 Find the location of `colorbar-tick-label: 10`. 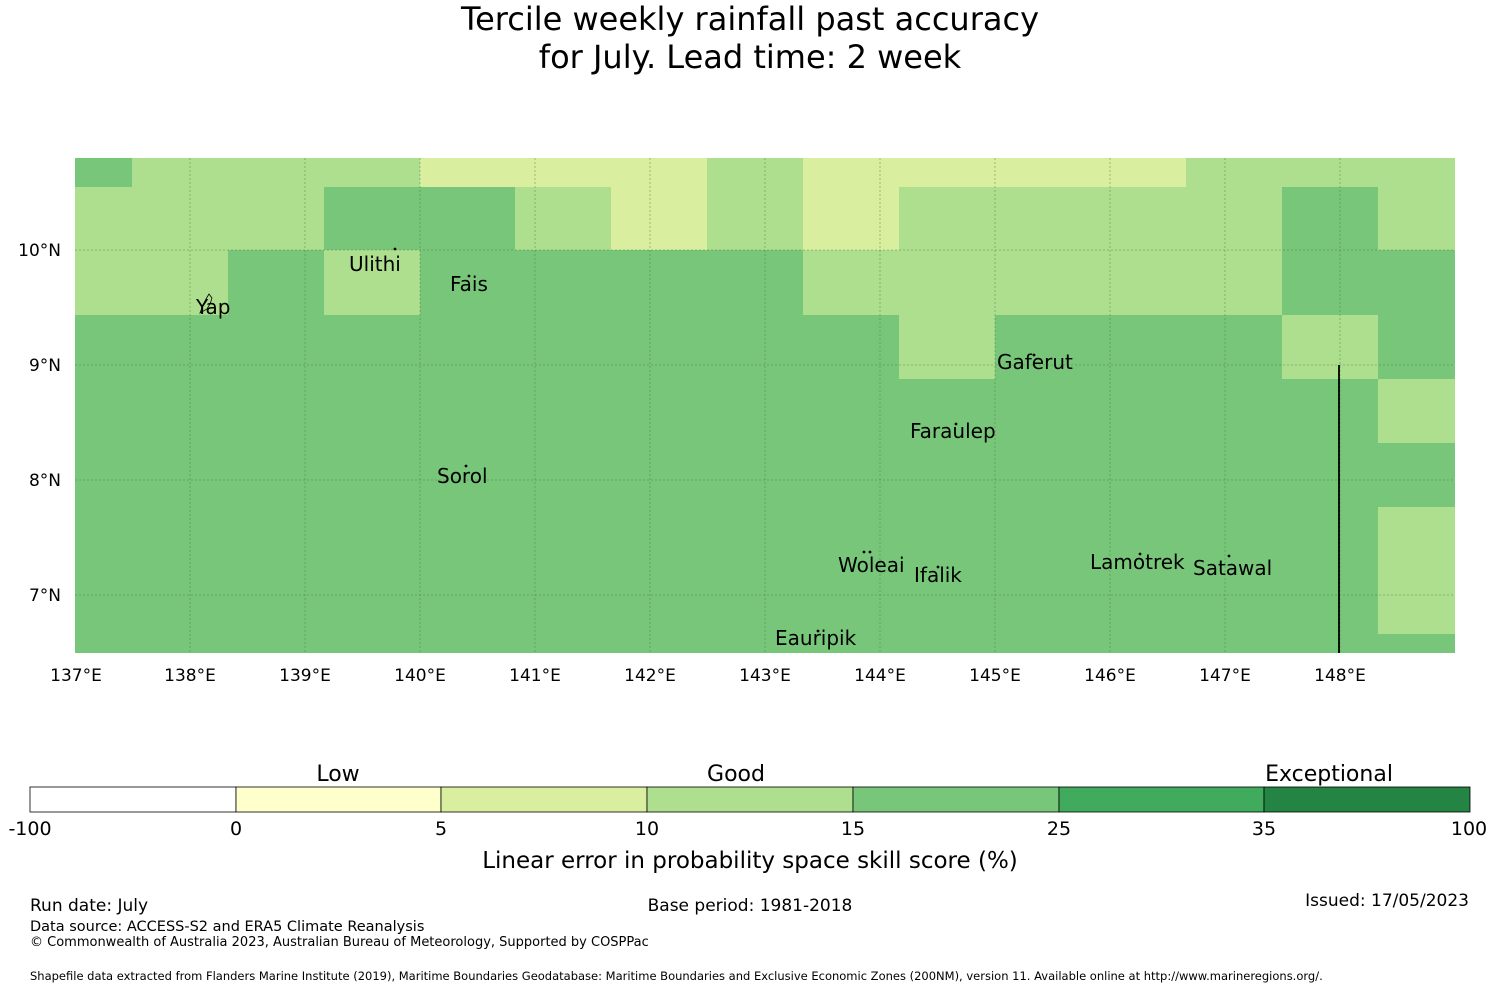

colorbar-tick-label: 10 is located at coordinates (647, 829).